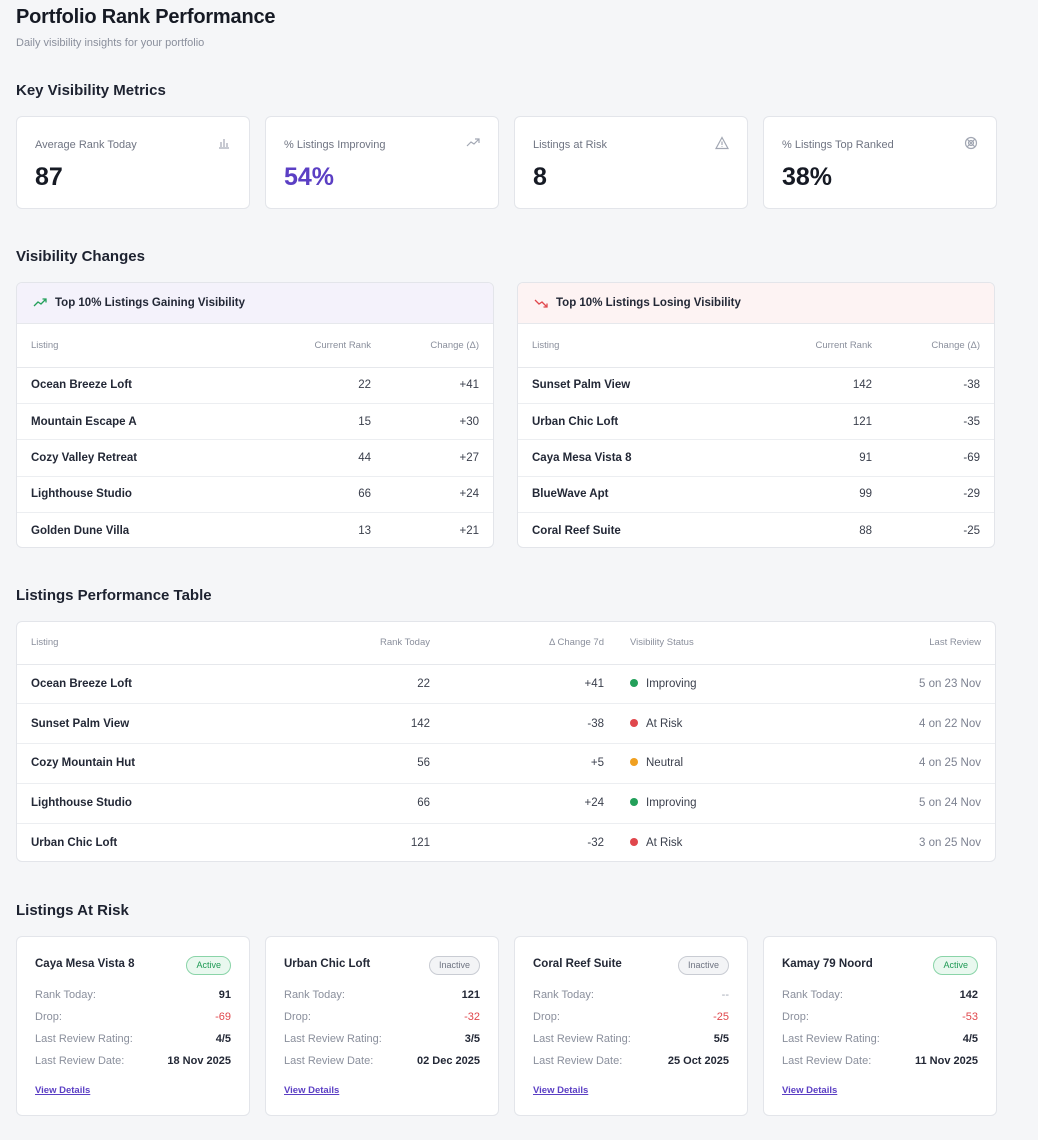 This screenshot has width=1038, height=1140. I want to click on change-7d: -38, so click(517, 724).